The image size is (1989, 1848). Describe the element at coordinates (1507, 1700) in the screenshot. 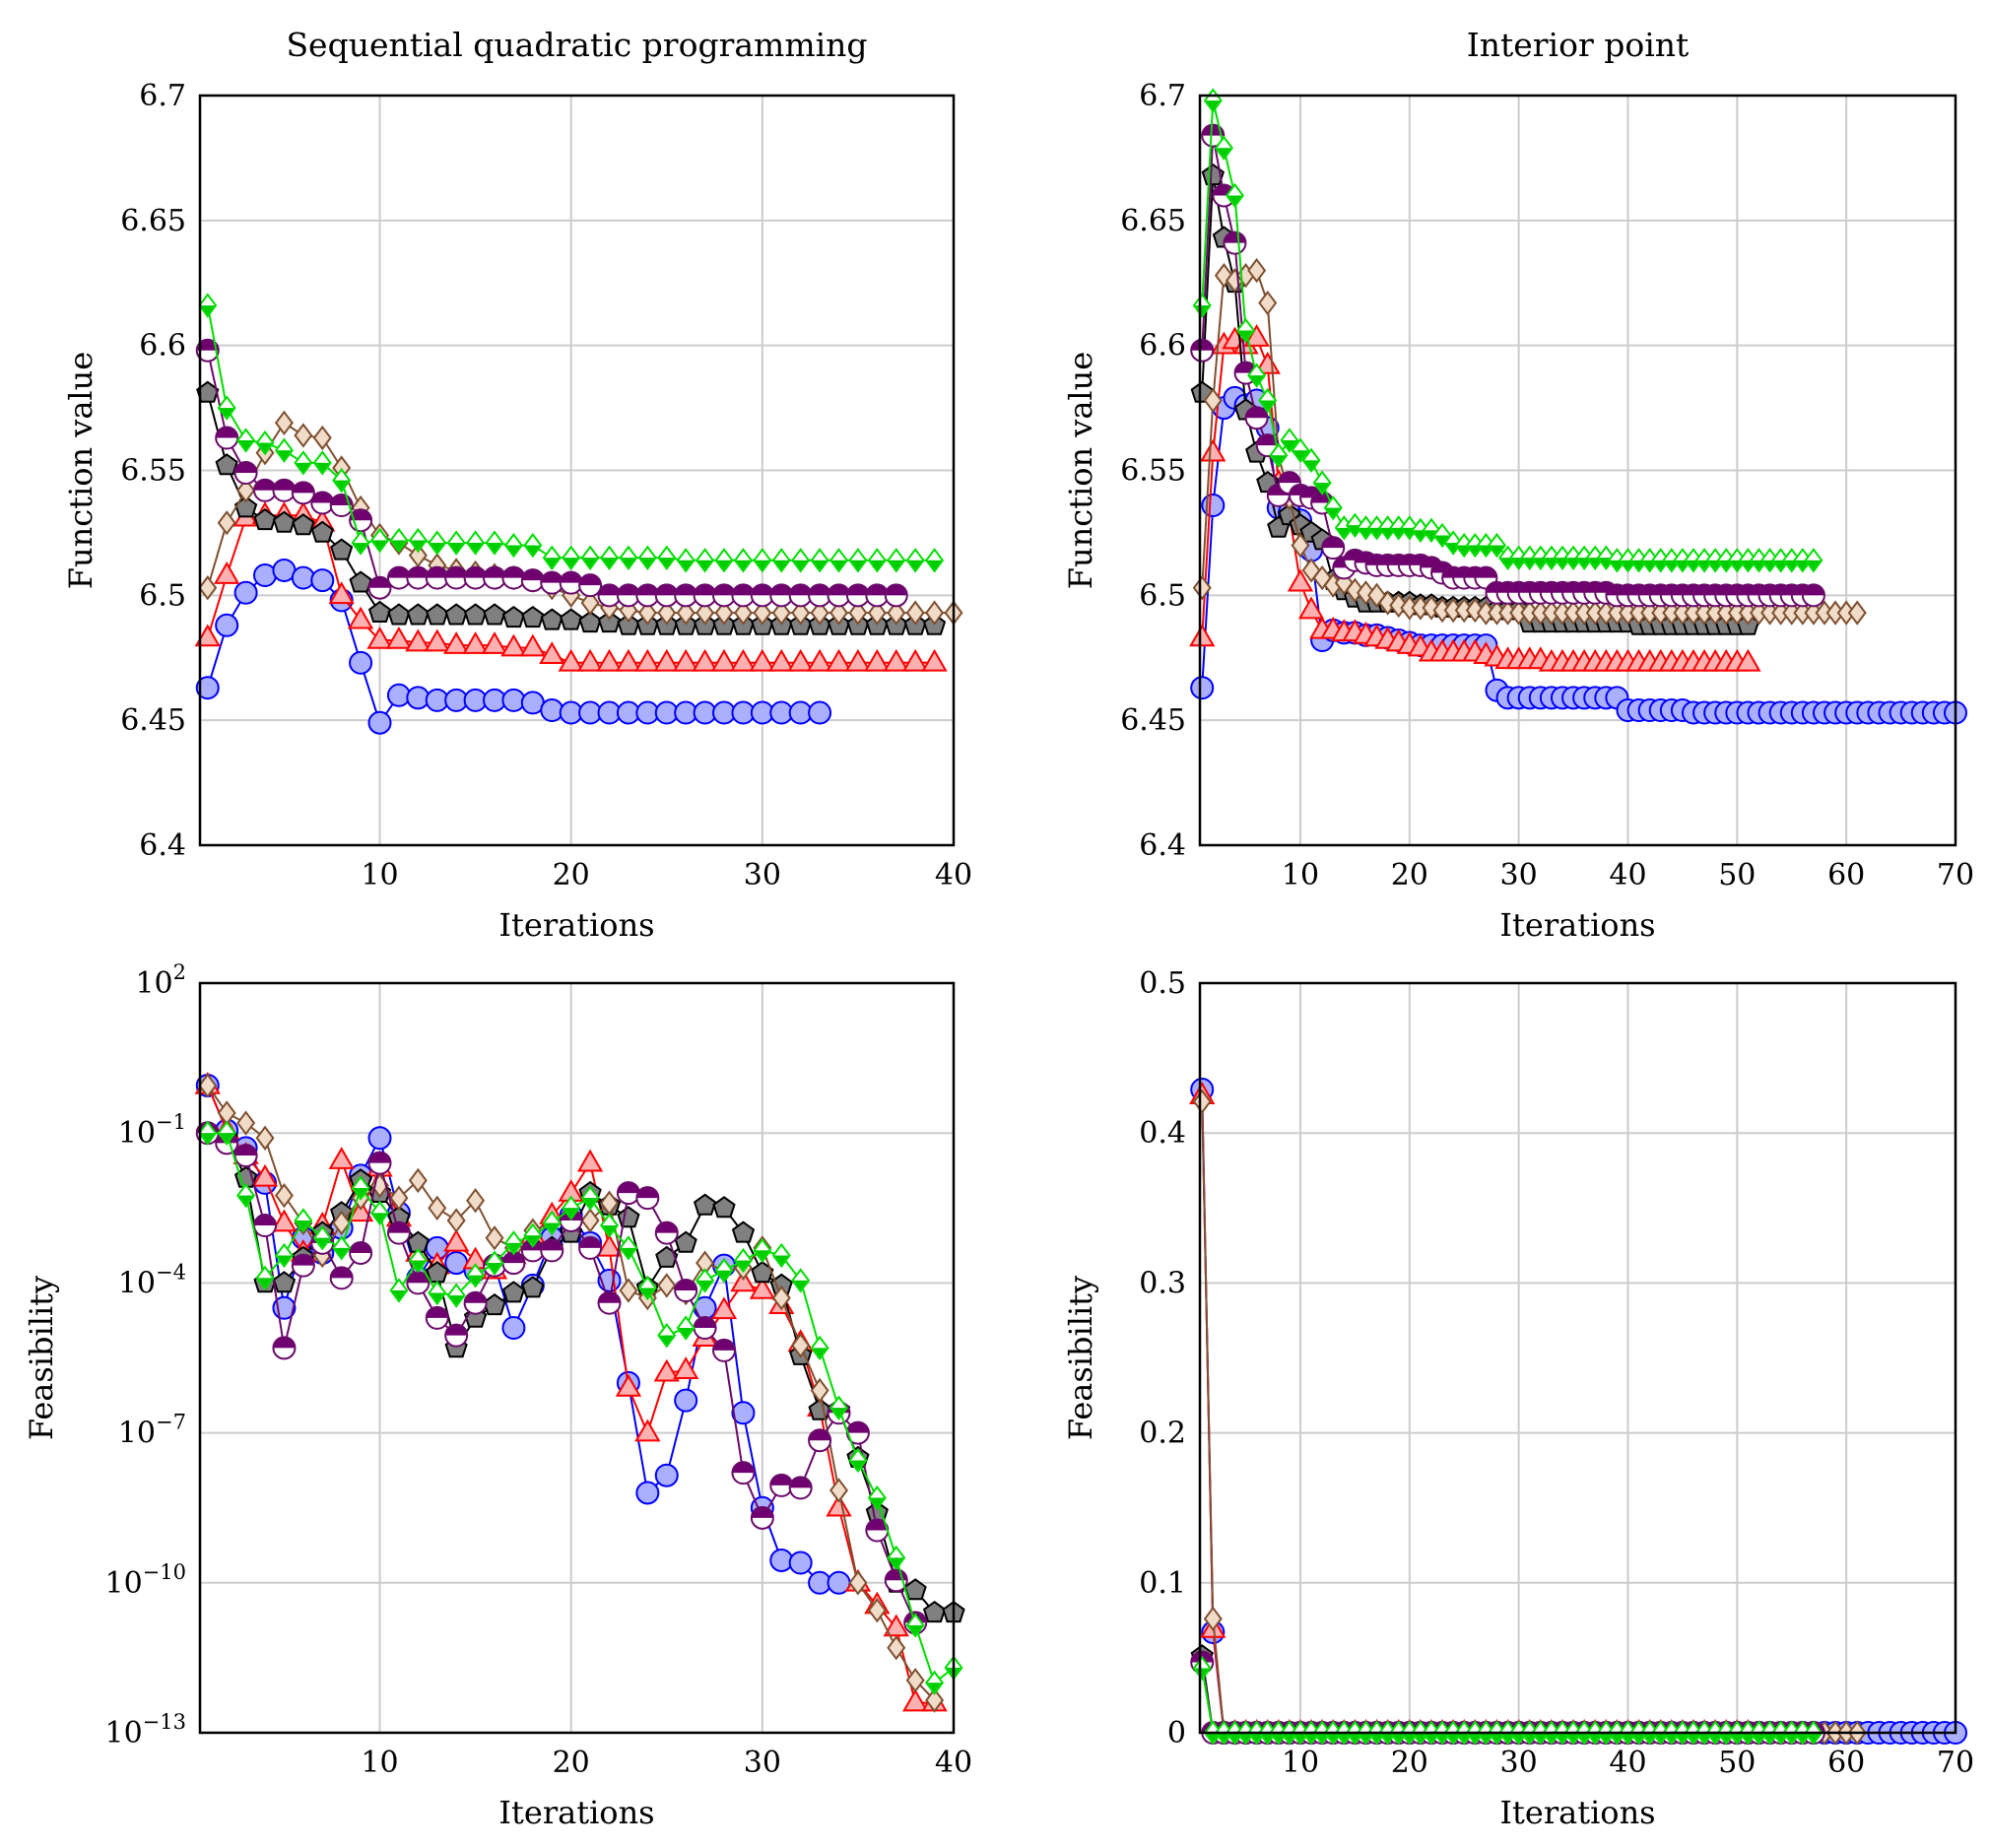

I see `series-green-halfdiamond` at that location.